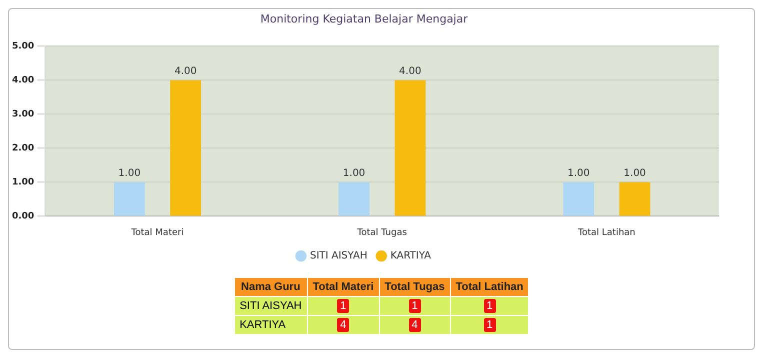 The image size is (767, 360). Describe the element at coordinates (382, 233) in the screenshot. I see `x-tick-label: Total Tugas` at that location.